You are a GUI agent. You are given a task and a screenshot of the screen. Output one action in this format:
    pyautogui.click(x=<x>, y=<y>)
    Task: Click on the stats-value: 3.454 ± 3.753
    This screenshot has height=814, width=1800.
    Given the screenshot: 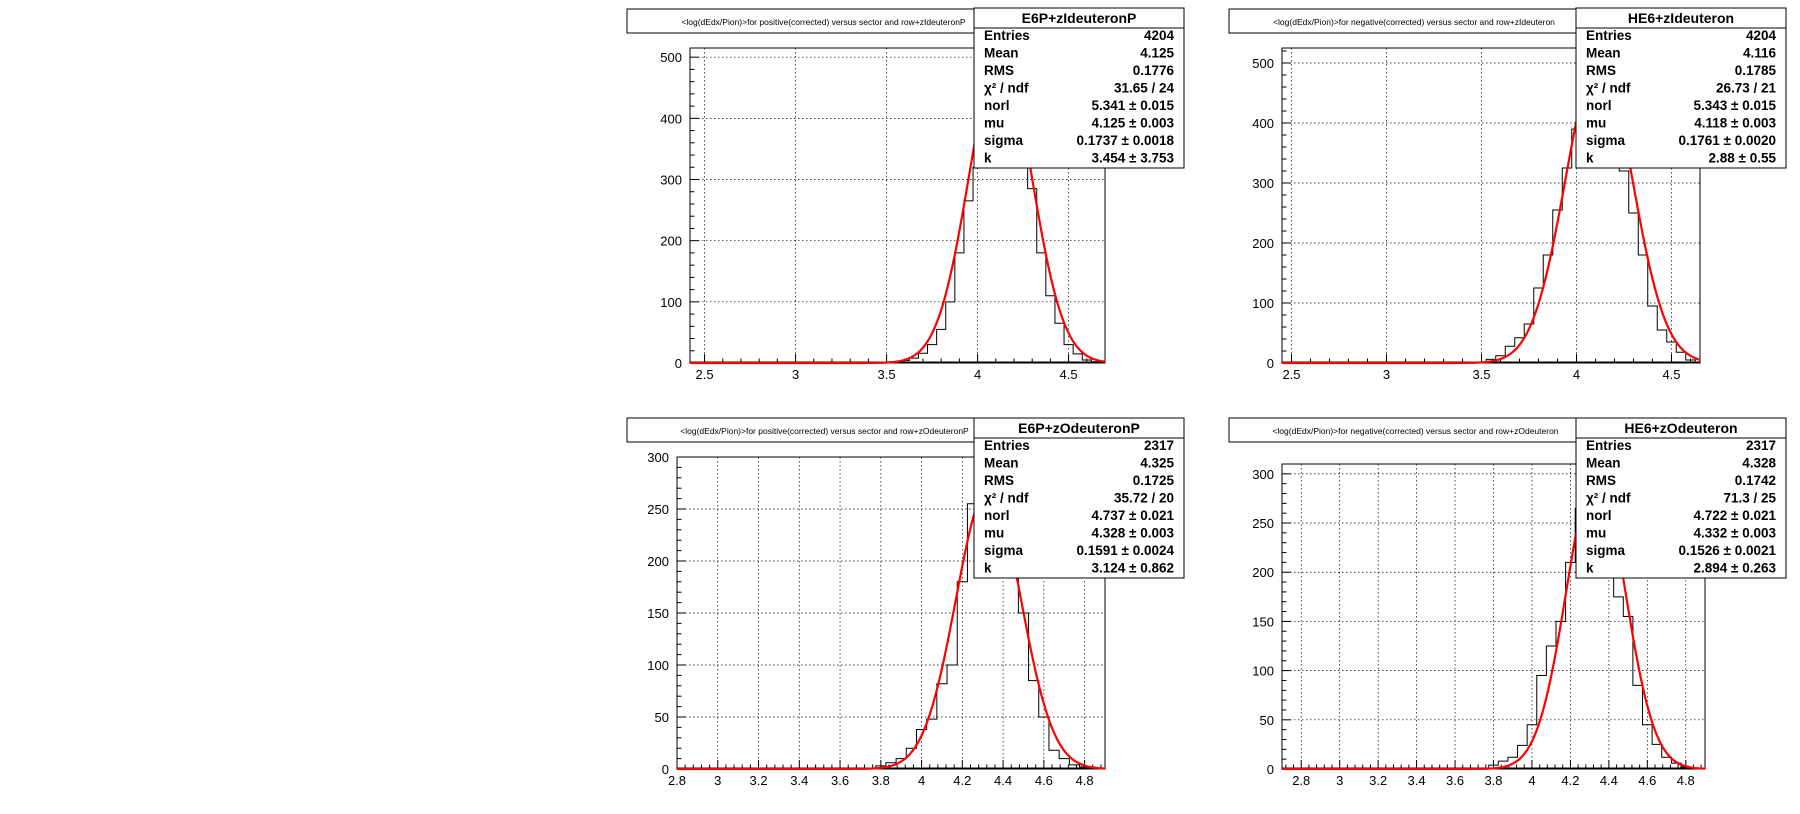 What is the action you would take?
    pyautogui.click(x=1133, y=158)
    